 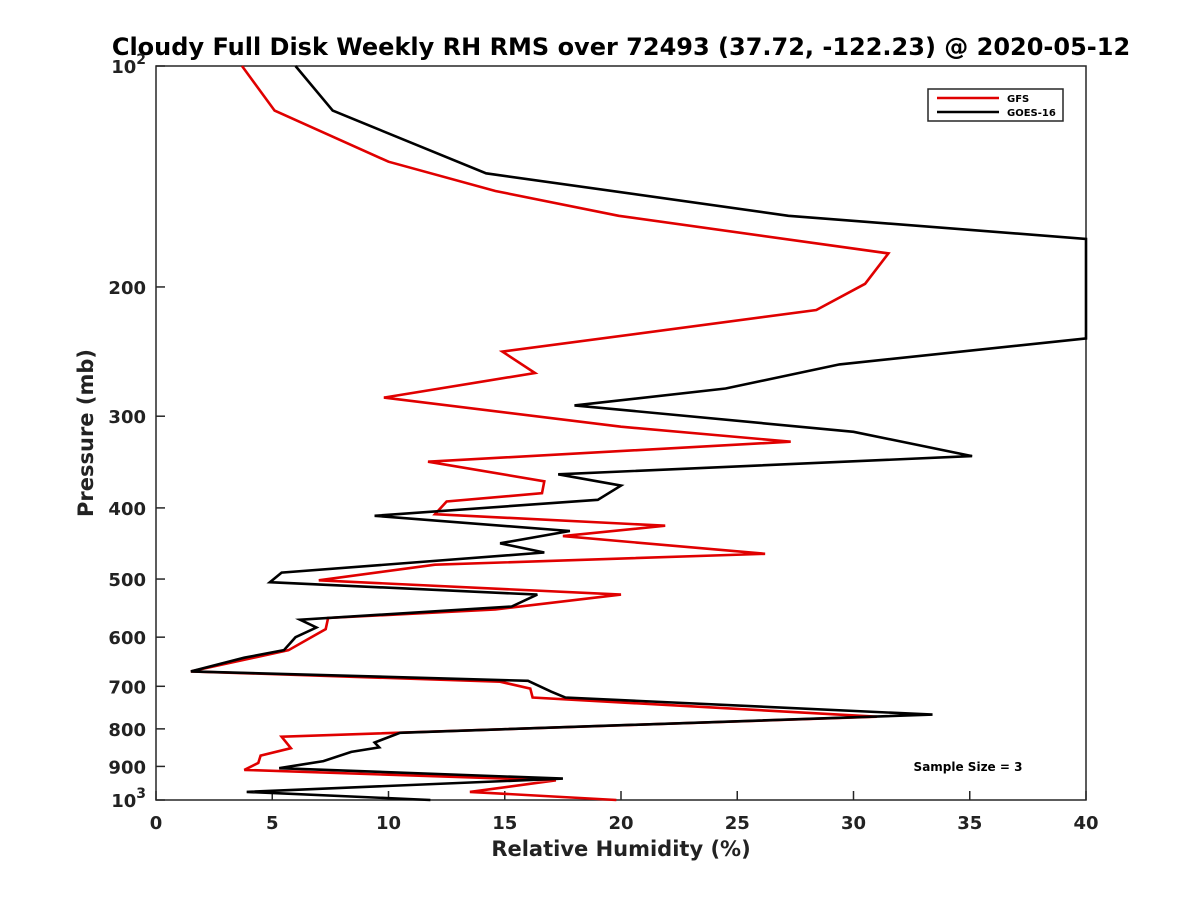 I want to click on y-tick-label: 600, so click(x=127, y=638).